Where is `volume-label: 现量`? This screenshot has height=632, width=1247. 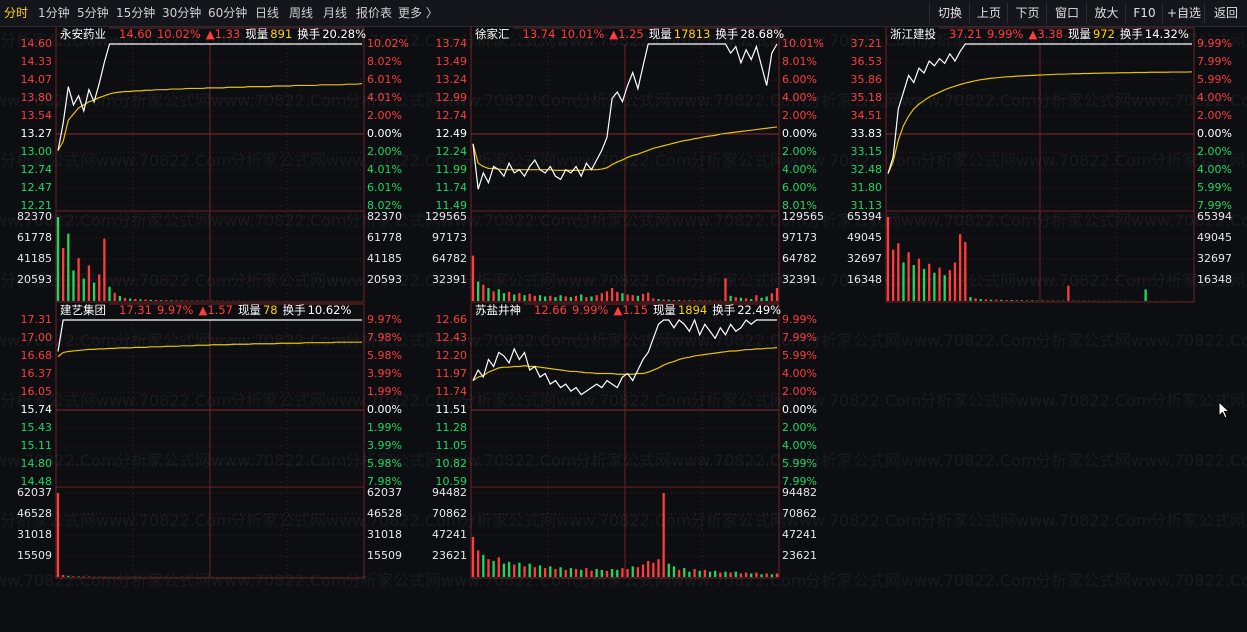
volume-label: 现量 is located at coordinates (257, 34).